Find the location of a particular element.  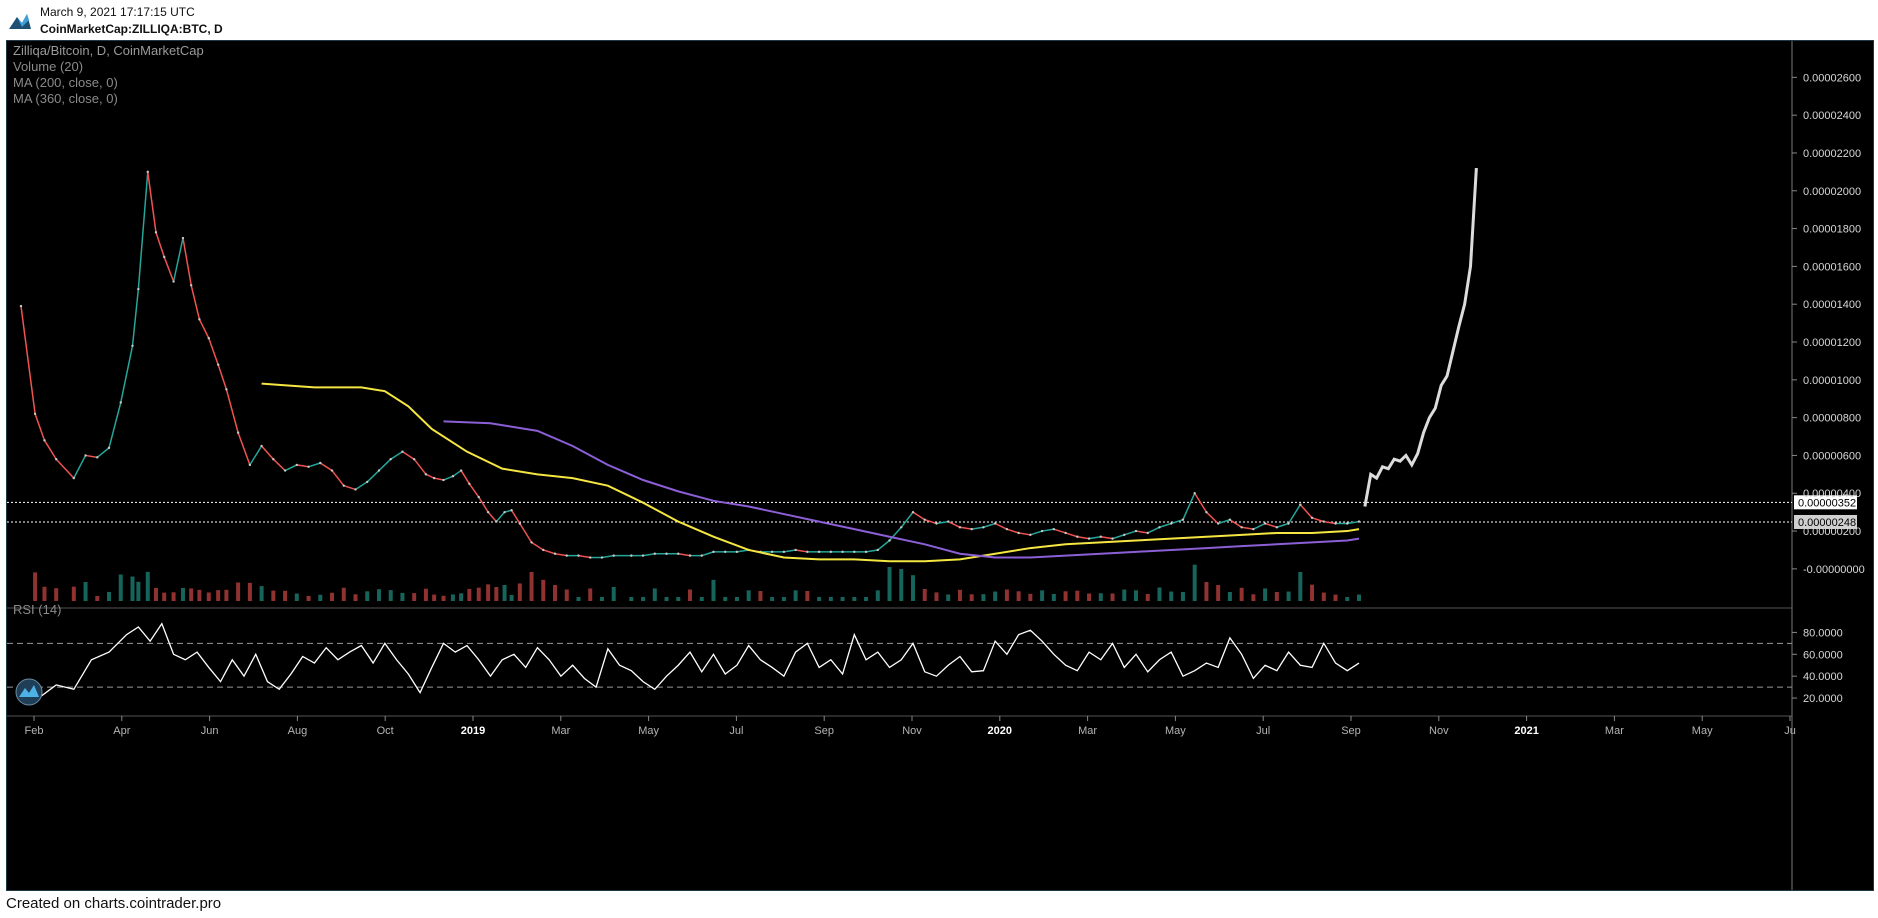

volume-bars is located at coordinates (697, 582).